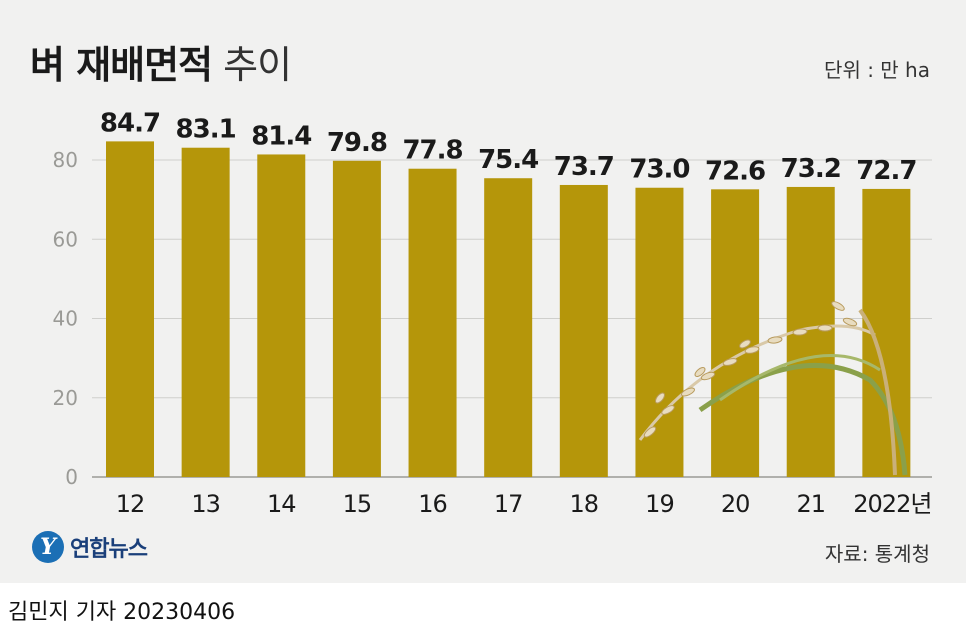 The image size is (966, 640). Describe the element at coordinates (659, 170) in the screenshot. I see `value-label: 73.0` at that location.